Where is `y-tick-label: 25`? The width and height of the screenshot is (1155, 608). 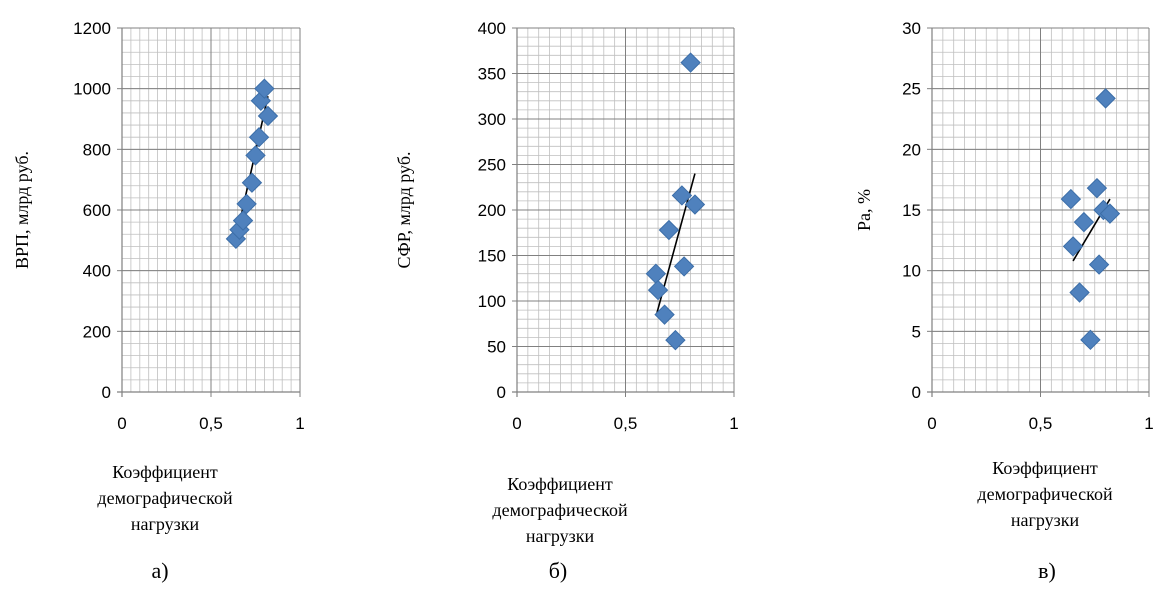
y-tick-label: 25 is located at coordinates (911, 89).